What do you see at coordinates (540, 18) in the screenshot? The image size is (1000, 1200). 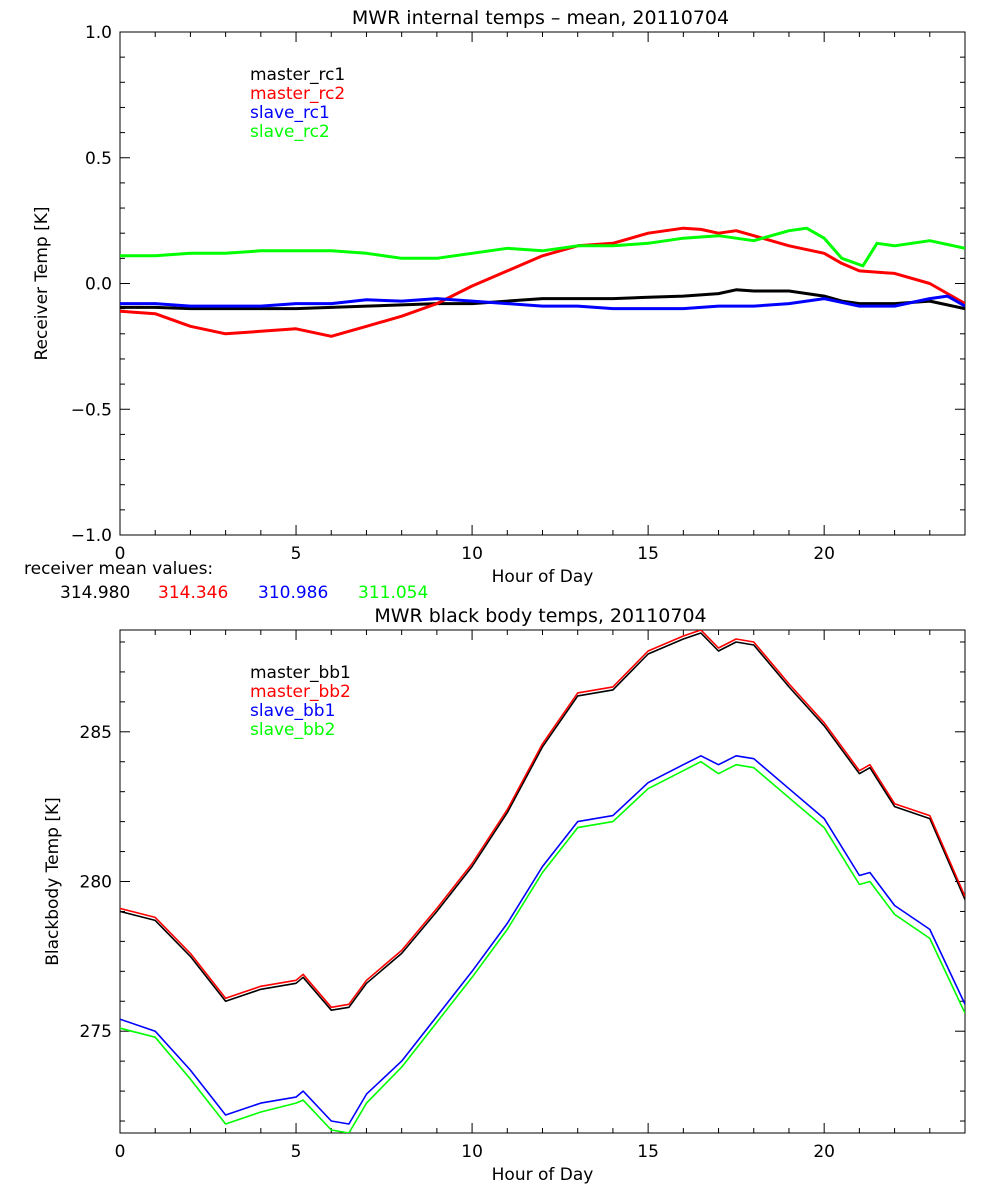 I see `chart-title: MWR internal temps – mean, 20110704` at bounding box center [540, 18].